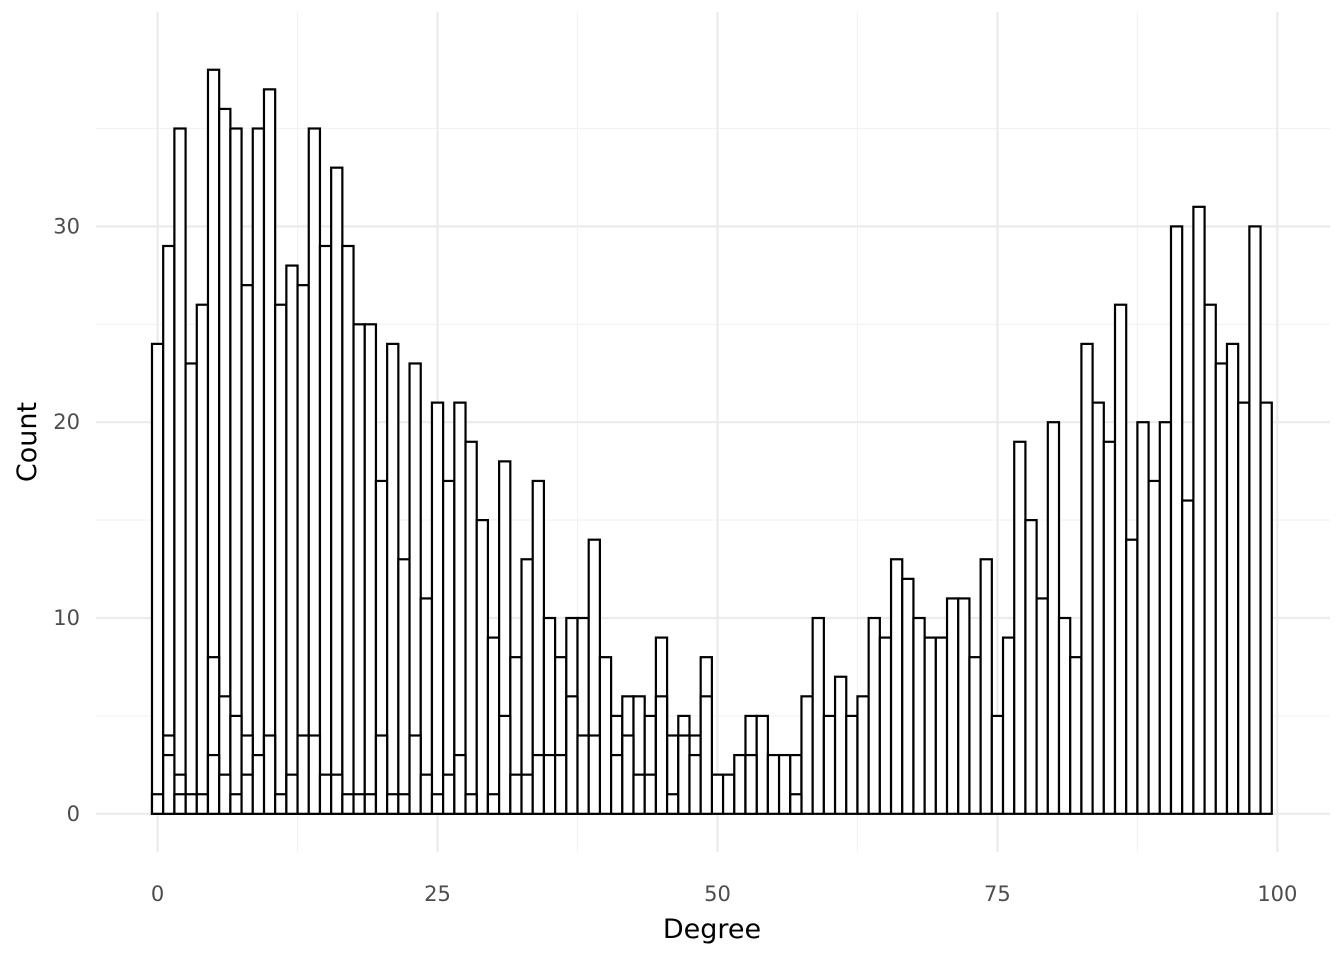  What do you see at coordinates (717, 894) in the screenshot?
I see `x-tick-label: 50` at bounding box center [717, 894].